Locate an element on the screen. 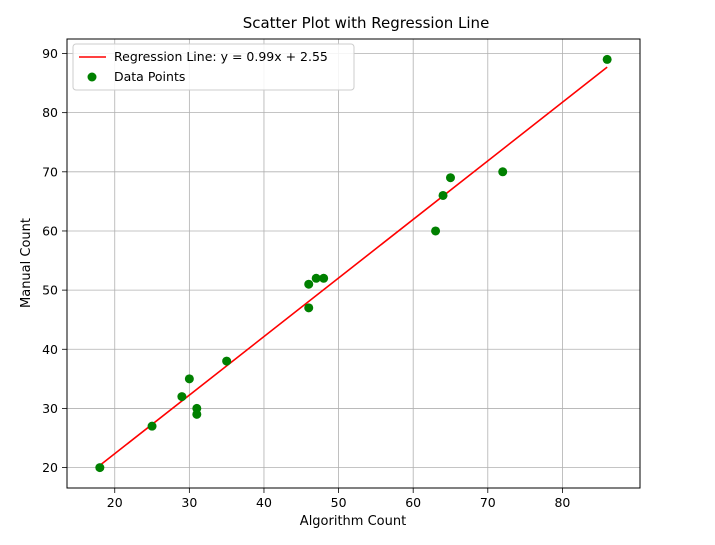 The image size is (715, 545). x-tick-label-60: 60 is located at coordinates (413, 502).